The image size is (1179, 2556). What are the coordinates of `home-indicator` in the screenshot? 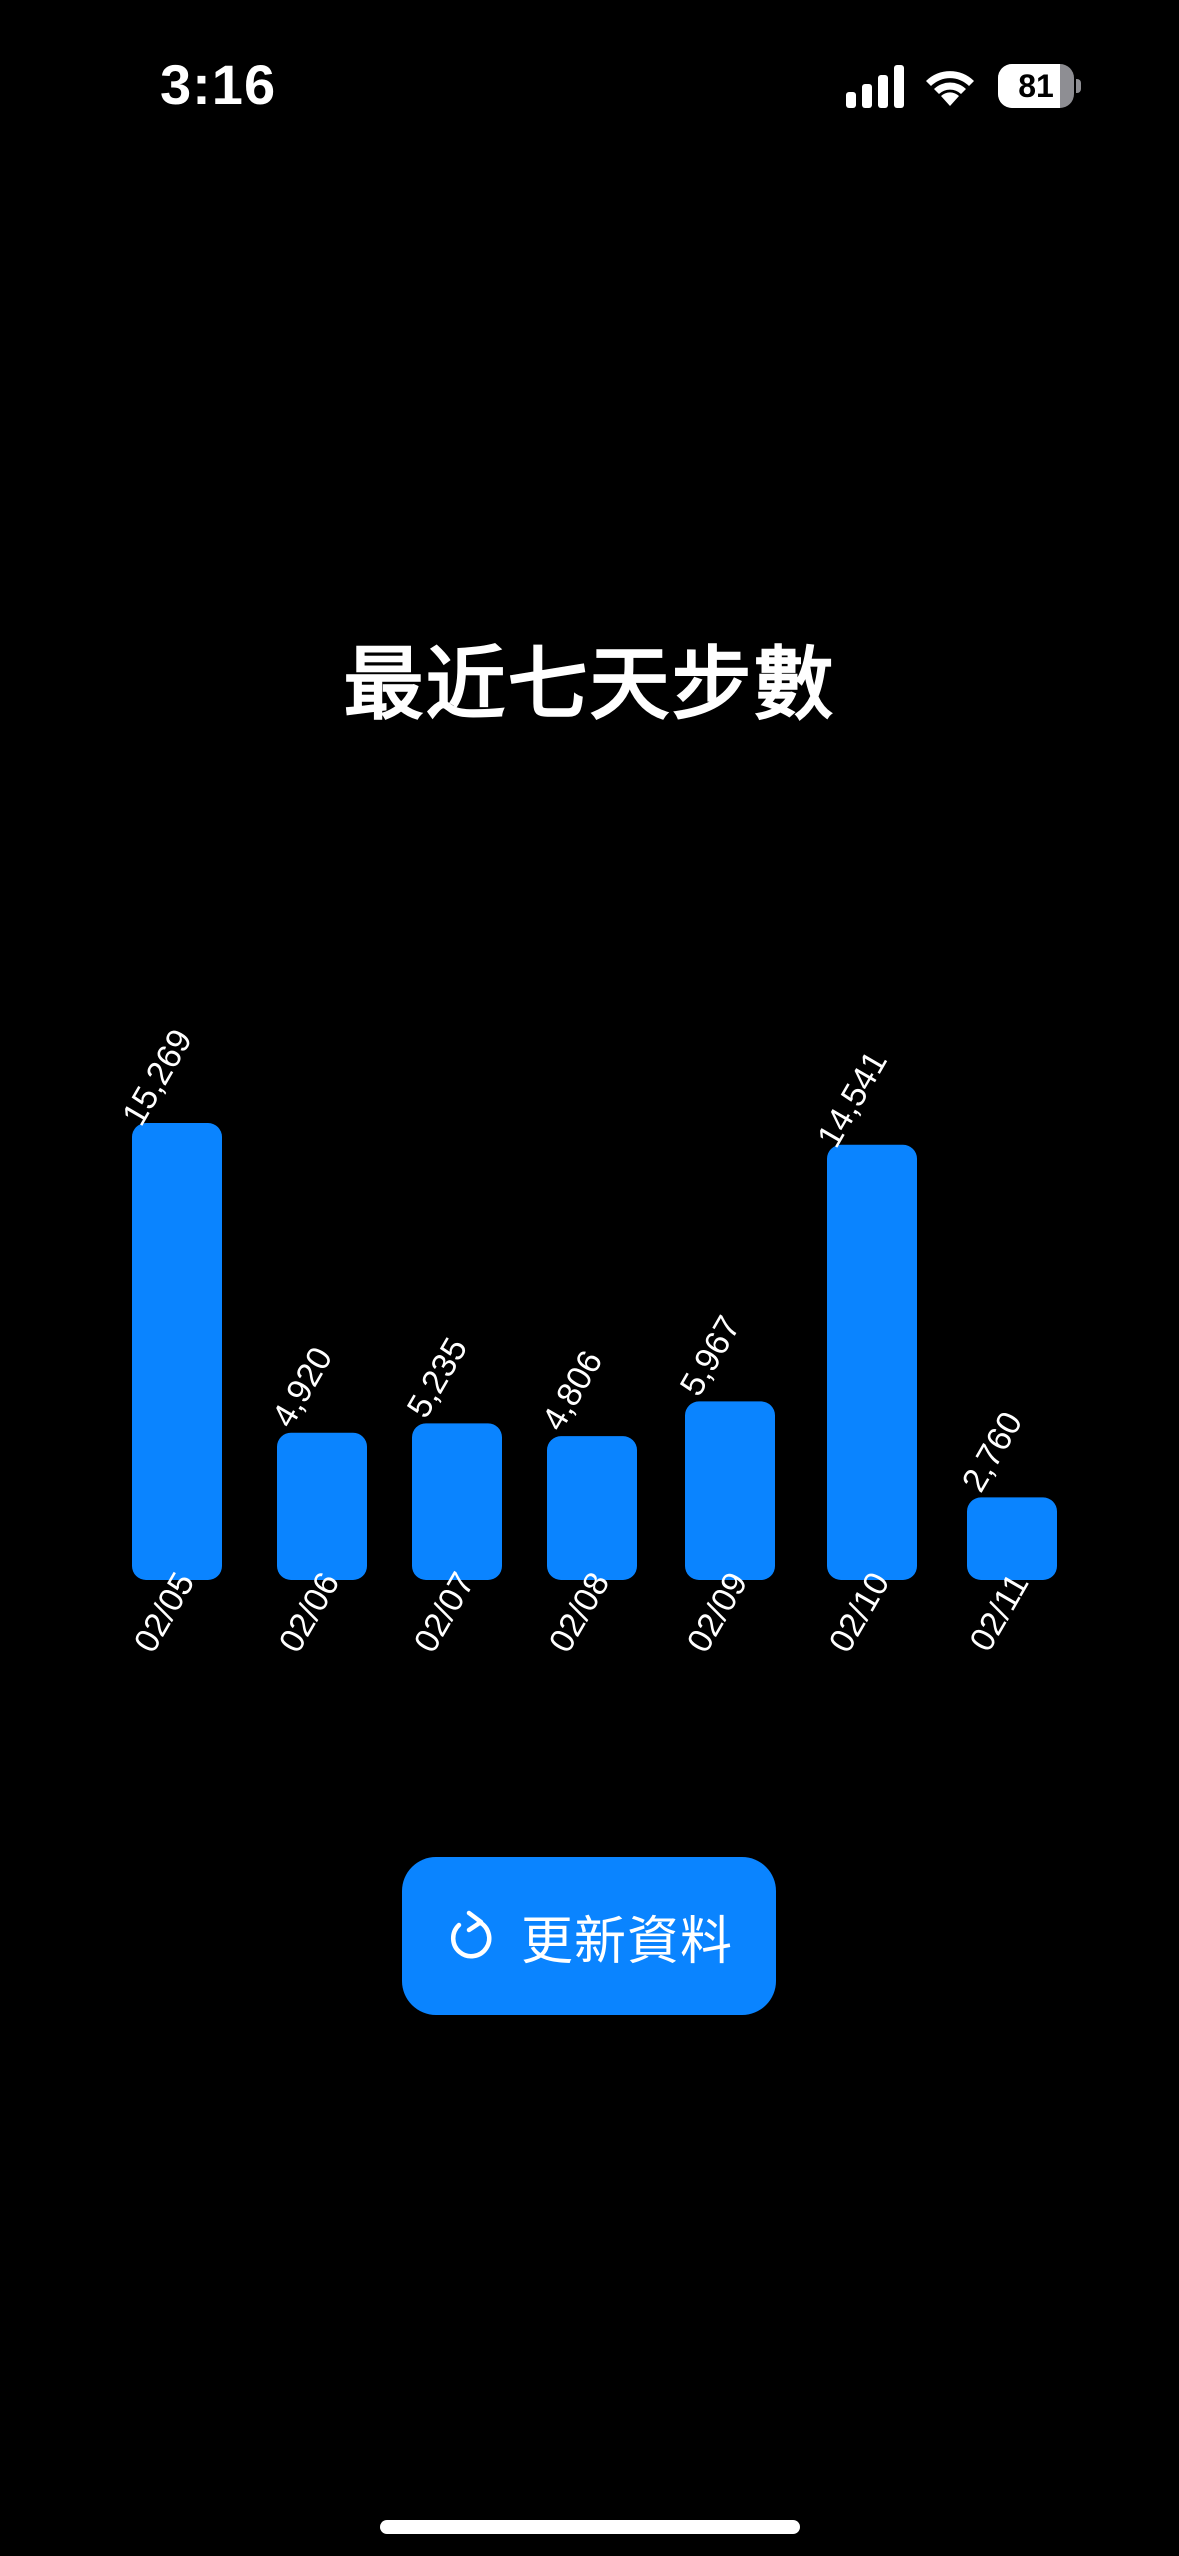 It's located at (590, 2527).